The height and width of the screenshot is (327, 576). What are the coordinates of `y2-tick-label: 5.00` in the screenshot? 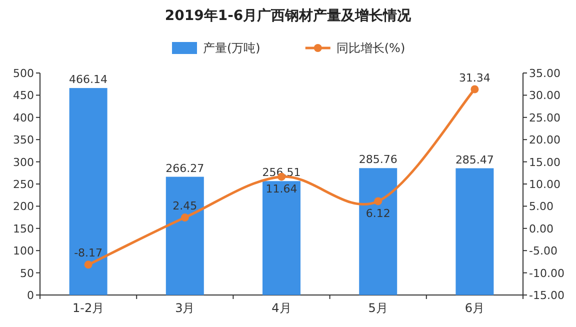 It's located at (541, 207).